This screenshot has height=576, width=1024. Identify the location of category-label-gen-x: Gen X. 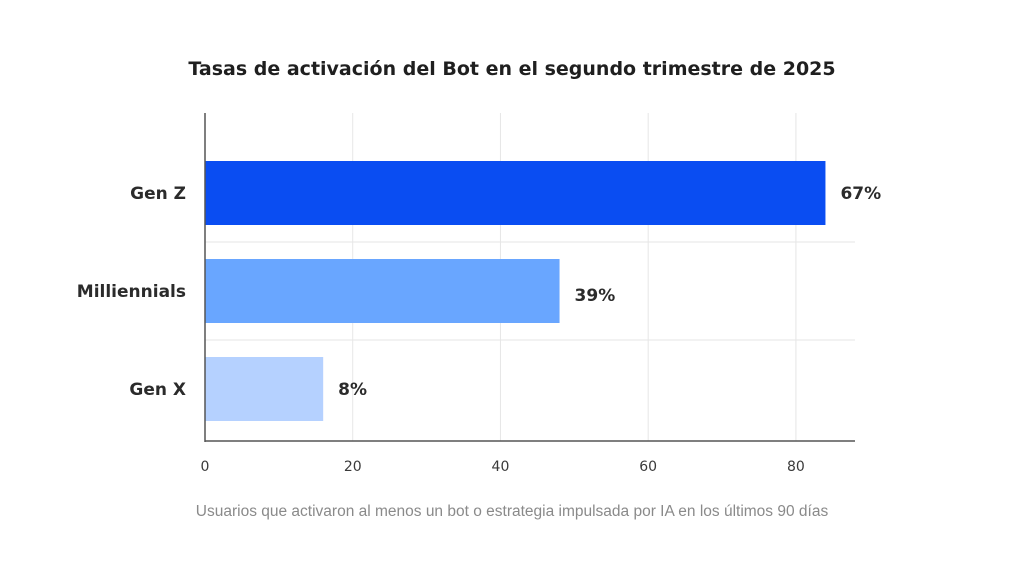
(157, 390).